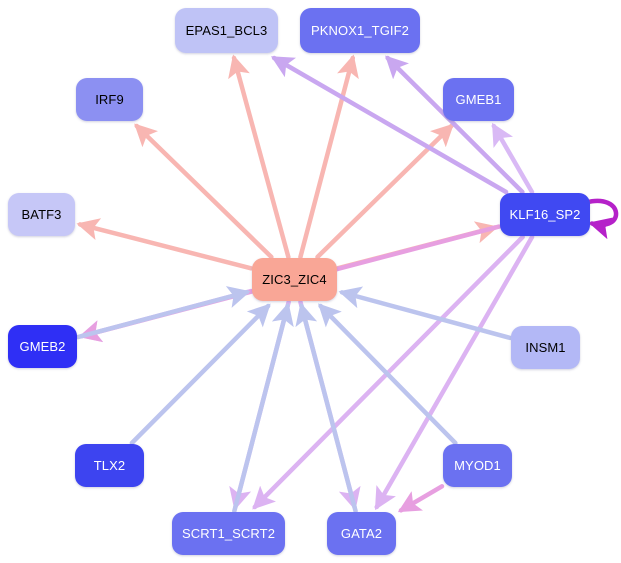  I want to click on edge-gata2-to-zic3_zic4, so click(326, 408).